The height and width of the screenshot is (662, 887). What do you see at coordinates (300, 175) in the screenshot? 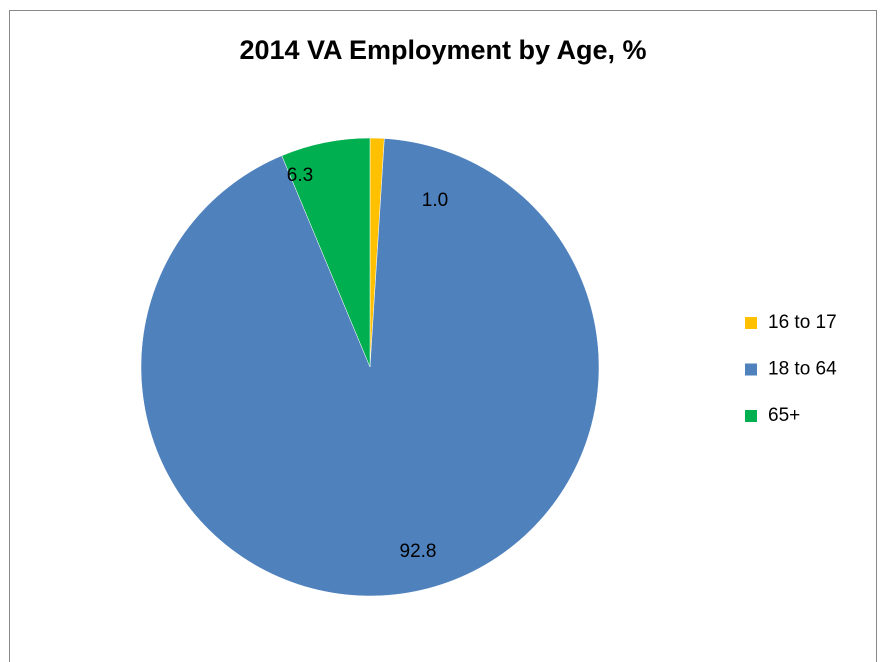
I see `data-label: 6.3` at bounding box center [300, 175].